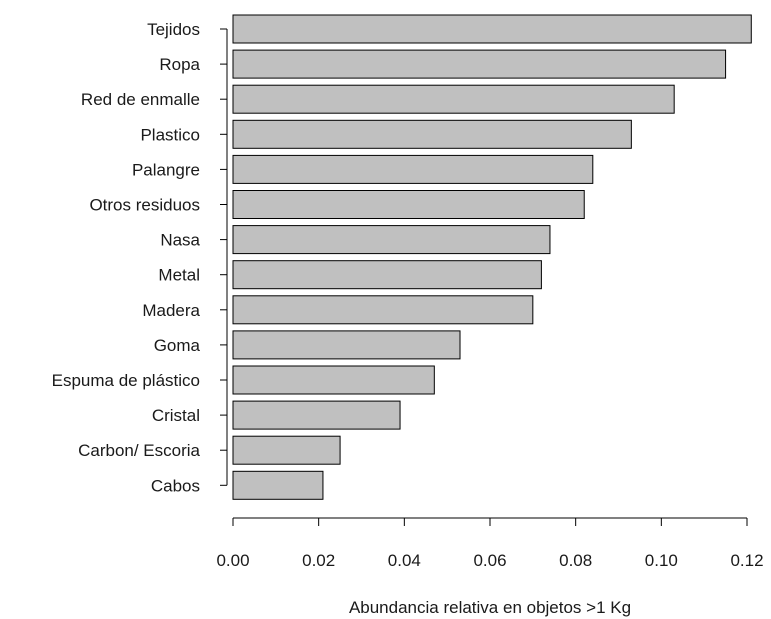 This screenshot has width=771, height=619. Describe the element at coordinates (232, 560) in the screenshot. I see `x-tick-label: 0.00` at that location.